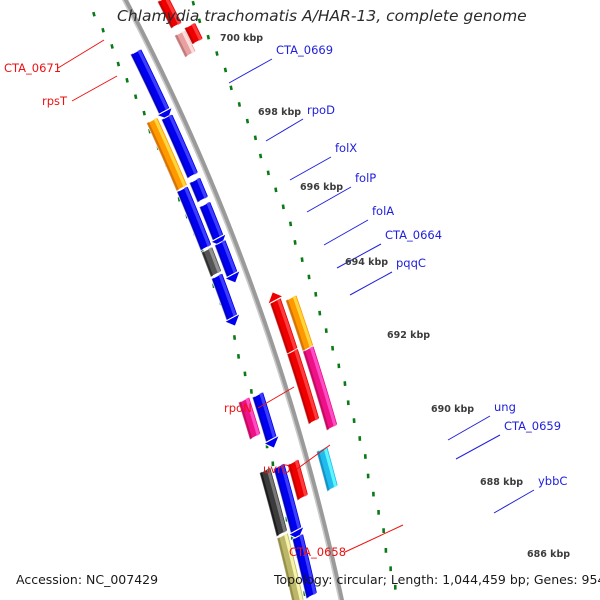  What do you see at coordinates (317, 552) in the screenshot?
I see `gene-label: CTA_0658` at bounding box center [317, 552].